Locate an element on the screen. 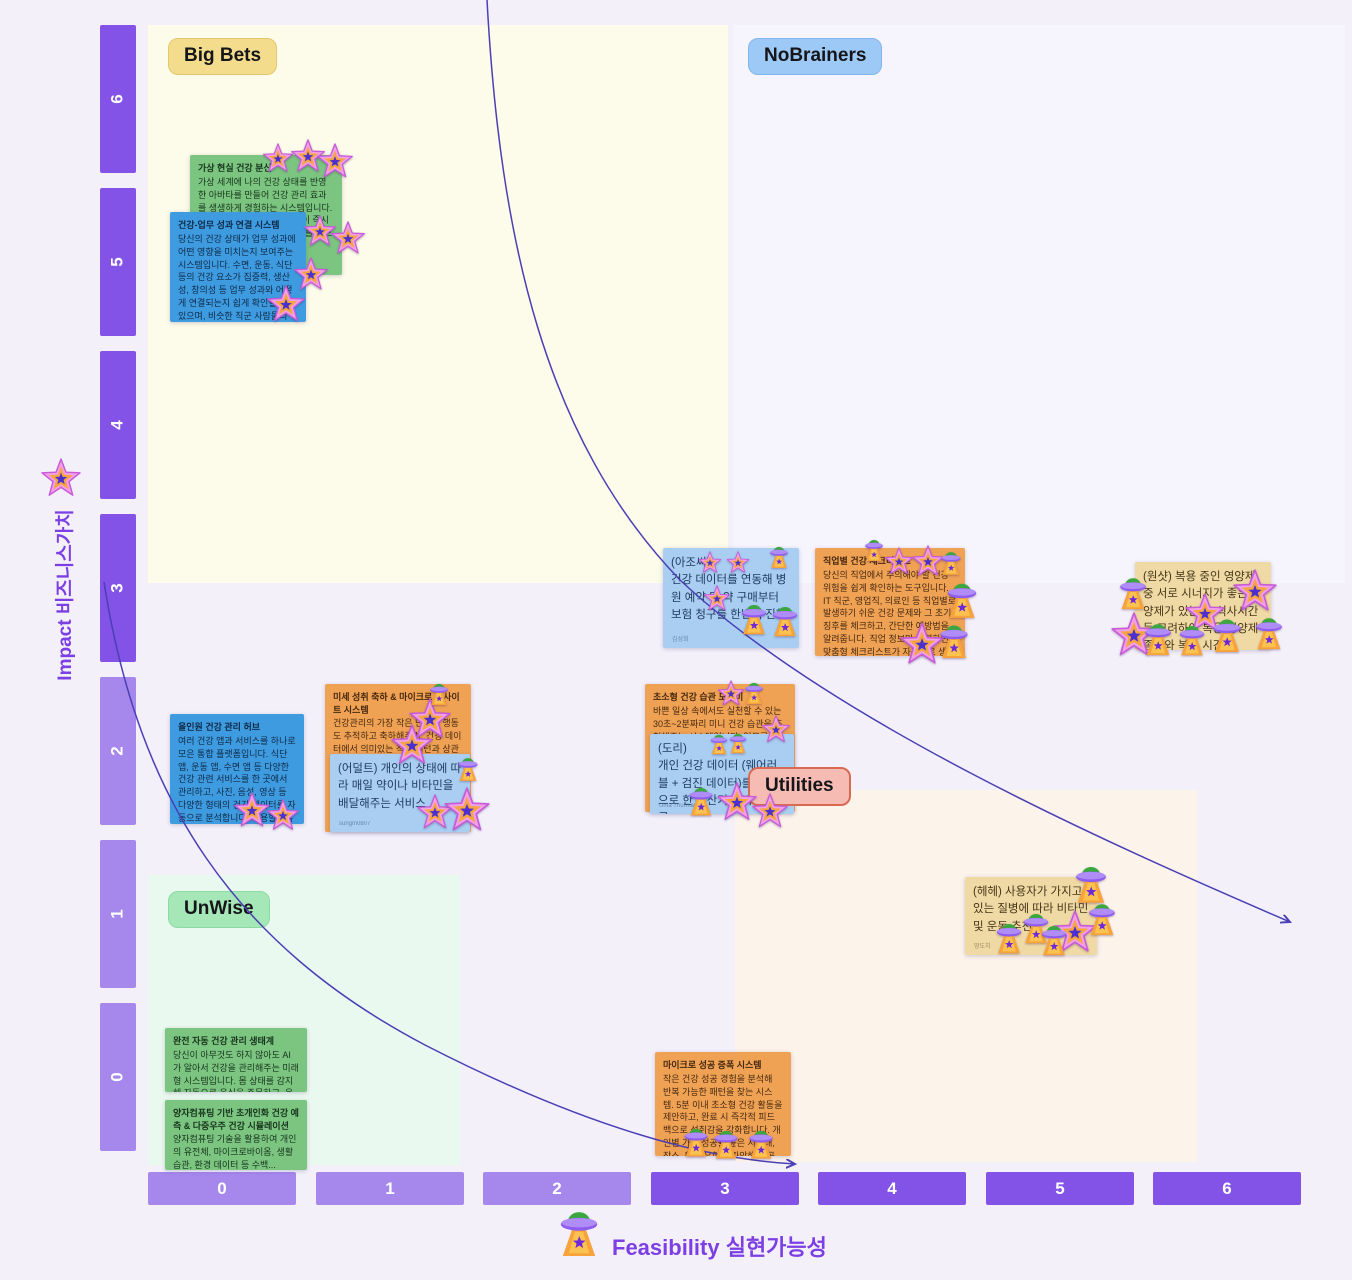  x-tick-label: 2 is located at coordinates (557, 1188).